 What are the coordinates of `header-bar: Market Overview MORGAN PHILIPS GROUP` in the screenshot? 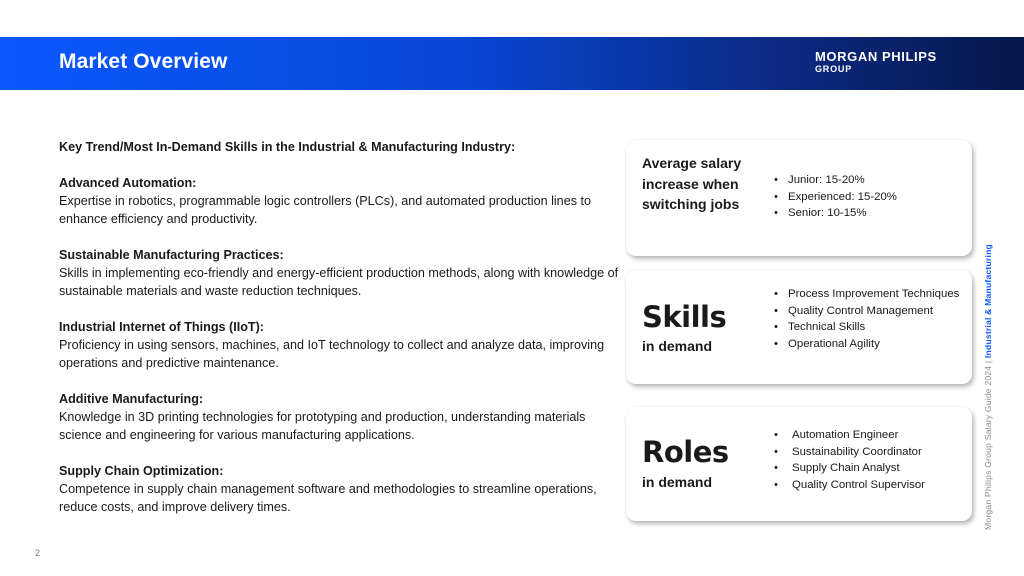 It's located at (512, 63).